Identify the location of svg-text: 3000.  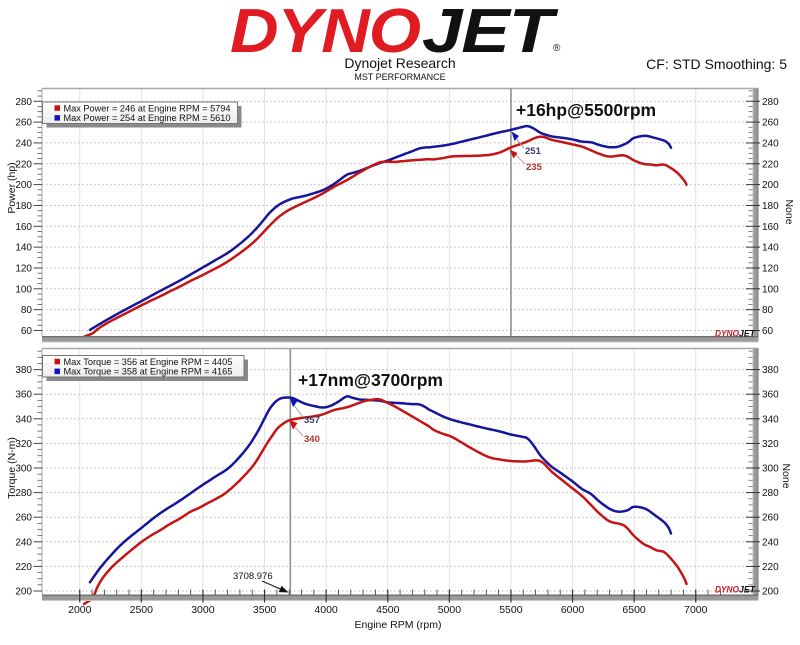
(203, 610).